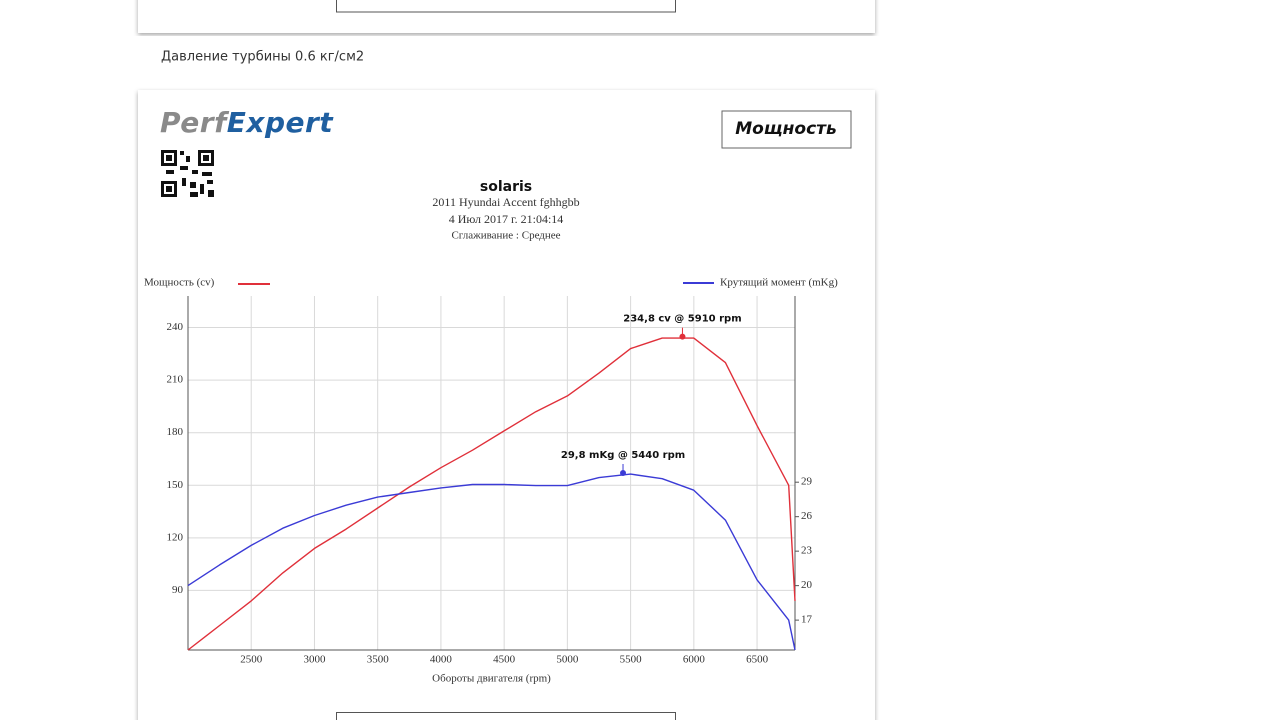 Image resolution: width=1280 pixels, height=720 pixels. What do you see at coordinates (175, 327) in the screenshot?
I see `y-tick-label: 240` at bounding box center [175, 327].